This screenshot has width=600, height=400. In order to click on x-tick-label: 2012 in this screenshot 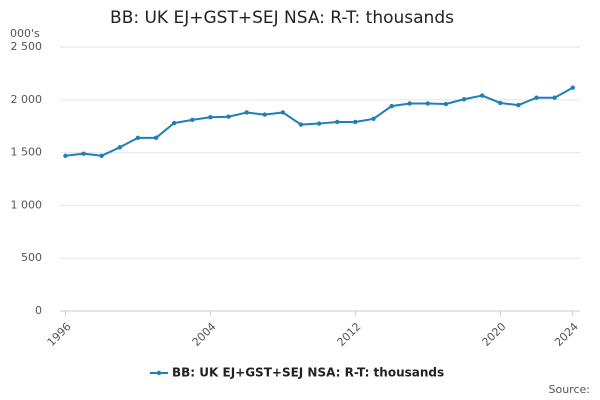, I will do `click(349, 334)`.